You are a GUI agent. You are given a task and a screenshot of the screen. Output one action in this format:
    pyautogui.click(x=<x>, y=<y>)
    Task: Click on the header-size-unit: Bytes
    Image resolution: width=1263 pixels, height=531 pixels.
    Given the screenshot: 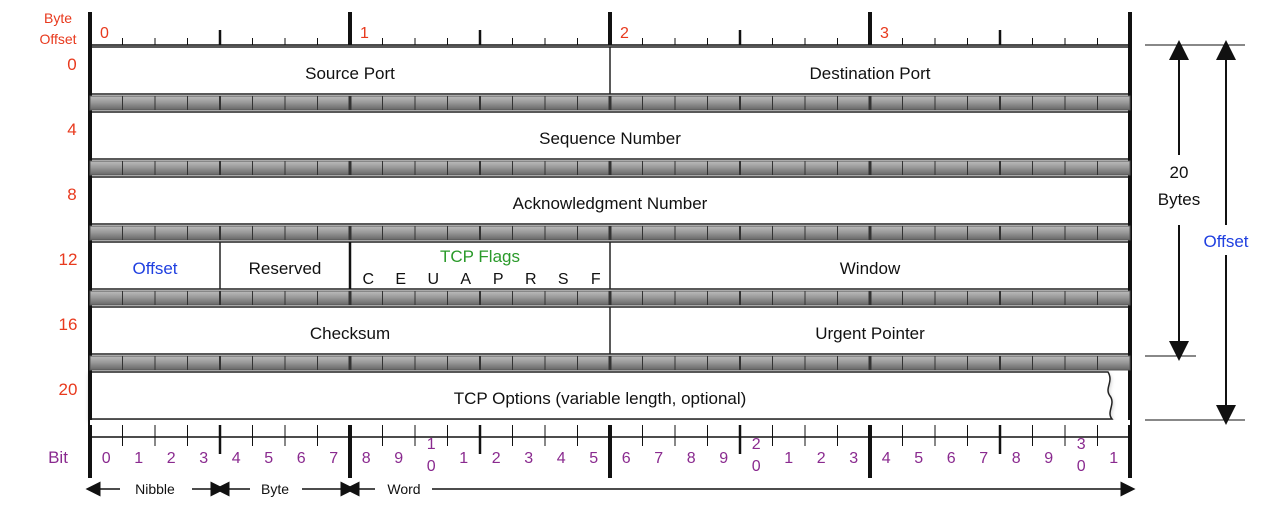 What is the action you would take?
    pyautogui.click(x=1179, y=199)
    